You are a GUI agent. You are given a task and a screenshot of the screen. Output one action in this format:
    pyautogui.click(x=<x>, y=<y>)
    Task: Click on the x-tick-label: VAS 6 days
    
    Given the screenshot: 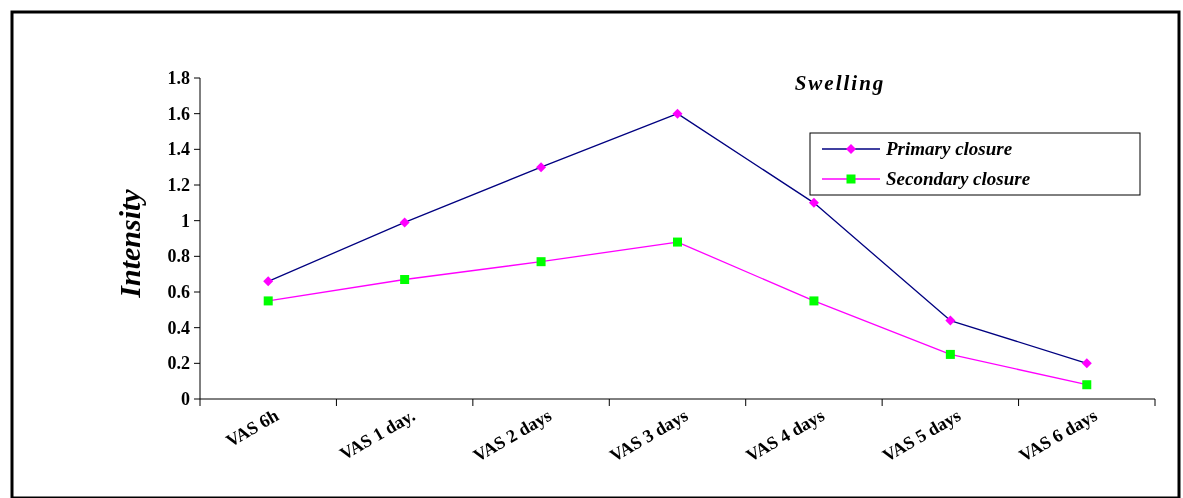 What is the action you would take?
    pyautogui.click(x=1058, y=435)
    